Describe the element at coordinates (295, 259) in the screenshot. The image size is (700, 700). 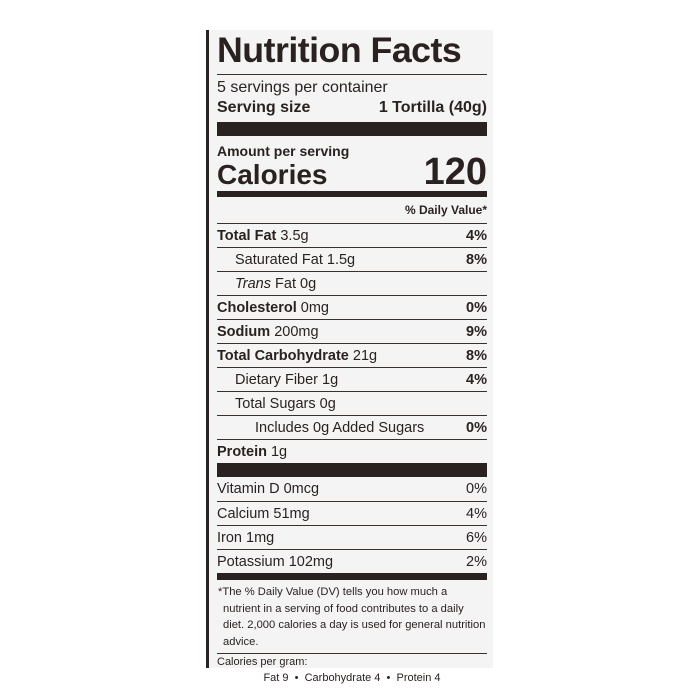
I see `nutrient-name: Saturated Fat 1.5g` at that location.